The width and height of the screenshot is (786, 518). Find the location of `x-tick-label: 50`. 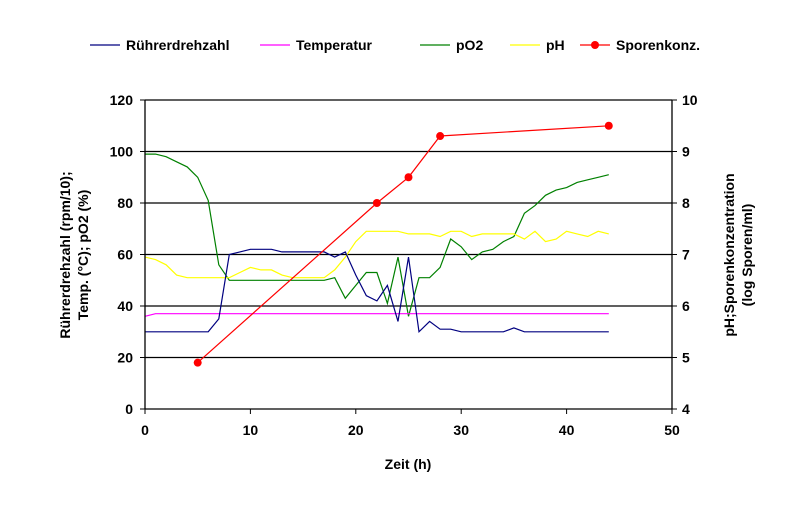

x-tick-label: 50 is located at coordinates (672, 430).